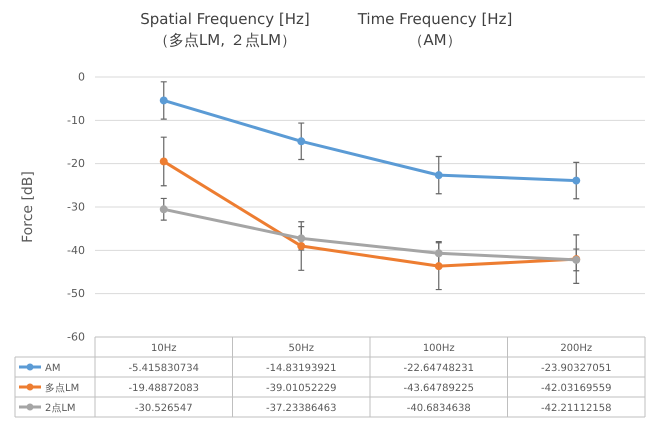  I want to click on data-label: -42.21112158, so click(576, 408).